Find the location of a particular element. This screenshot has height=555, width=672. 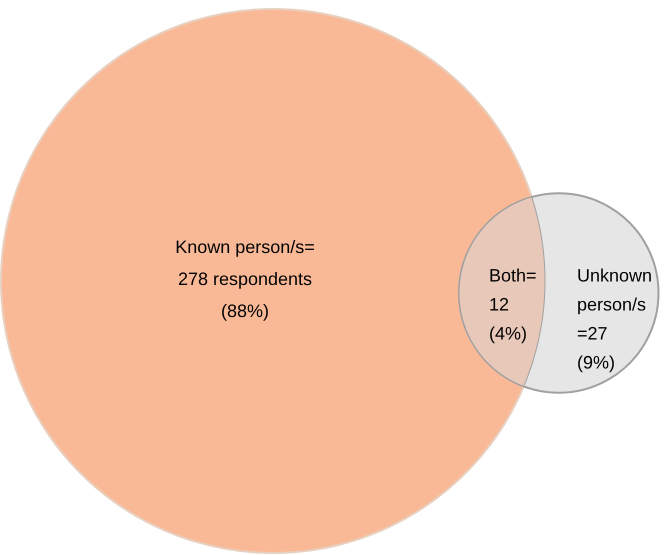

data-label: 12 (4%) is located at coordinates (508, 319).